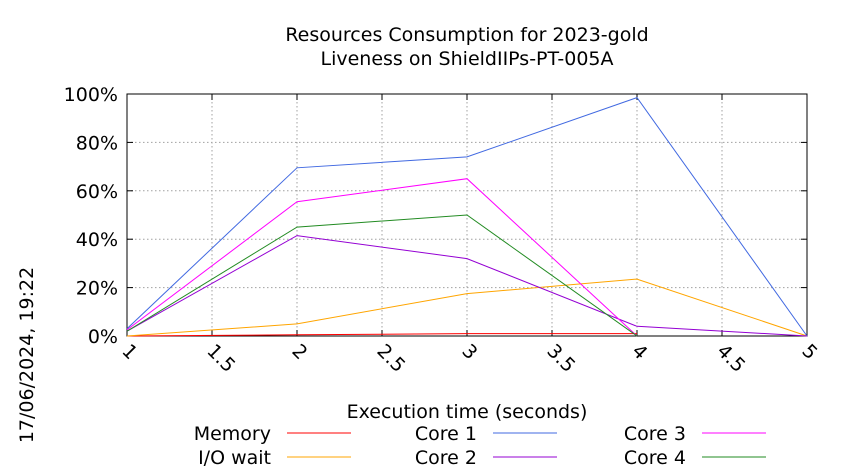 This screenshot has width=850, height=475. I want to click on y-tick-label: 100%, so click(91, 95).